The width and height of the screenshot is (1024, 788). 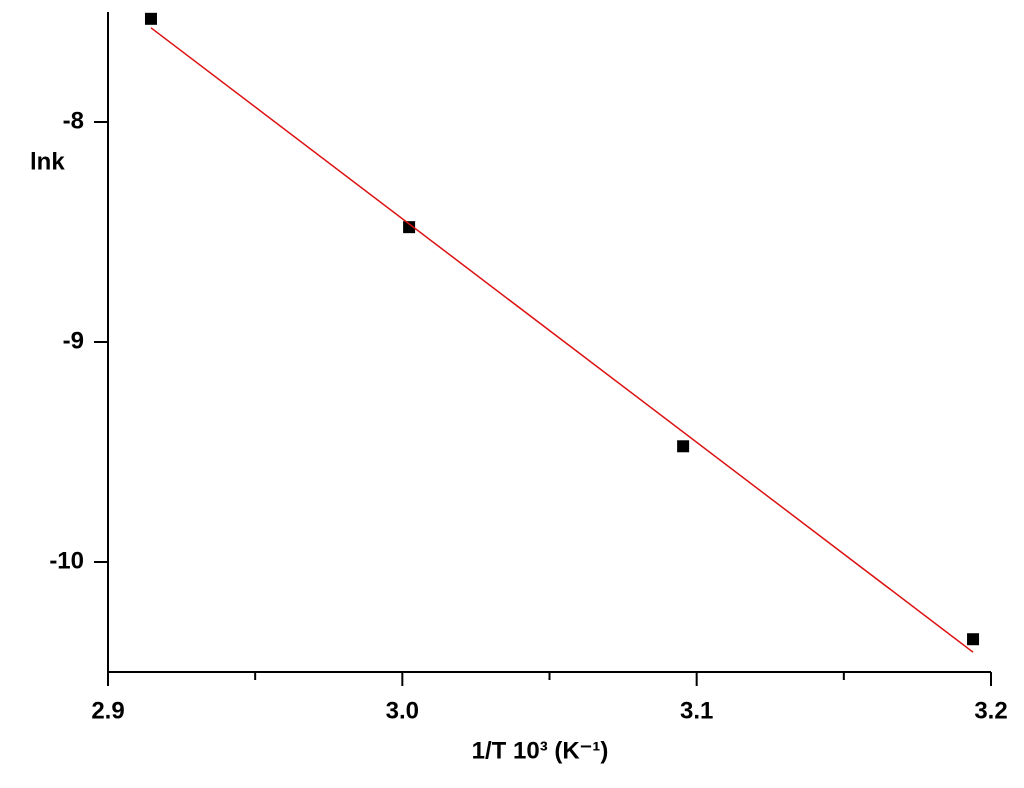 I want to click on x-axis-label: 1/T 10³ (K⁻¹), so click(x=540, y=750).